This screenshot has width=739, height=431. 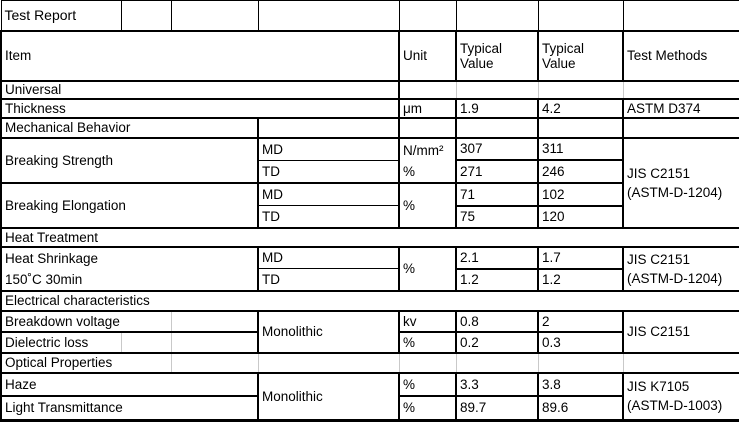 What do you see at coordinates (581, 194) in the screenshot?
I see `value2-breaking-elongation-md: 102` at bounding box center [581, 194].